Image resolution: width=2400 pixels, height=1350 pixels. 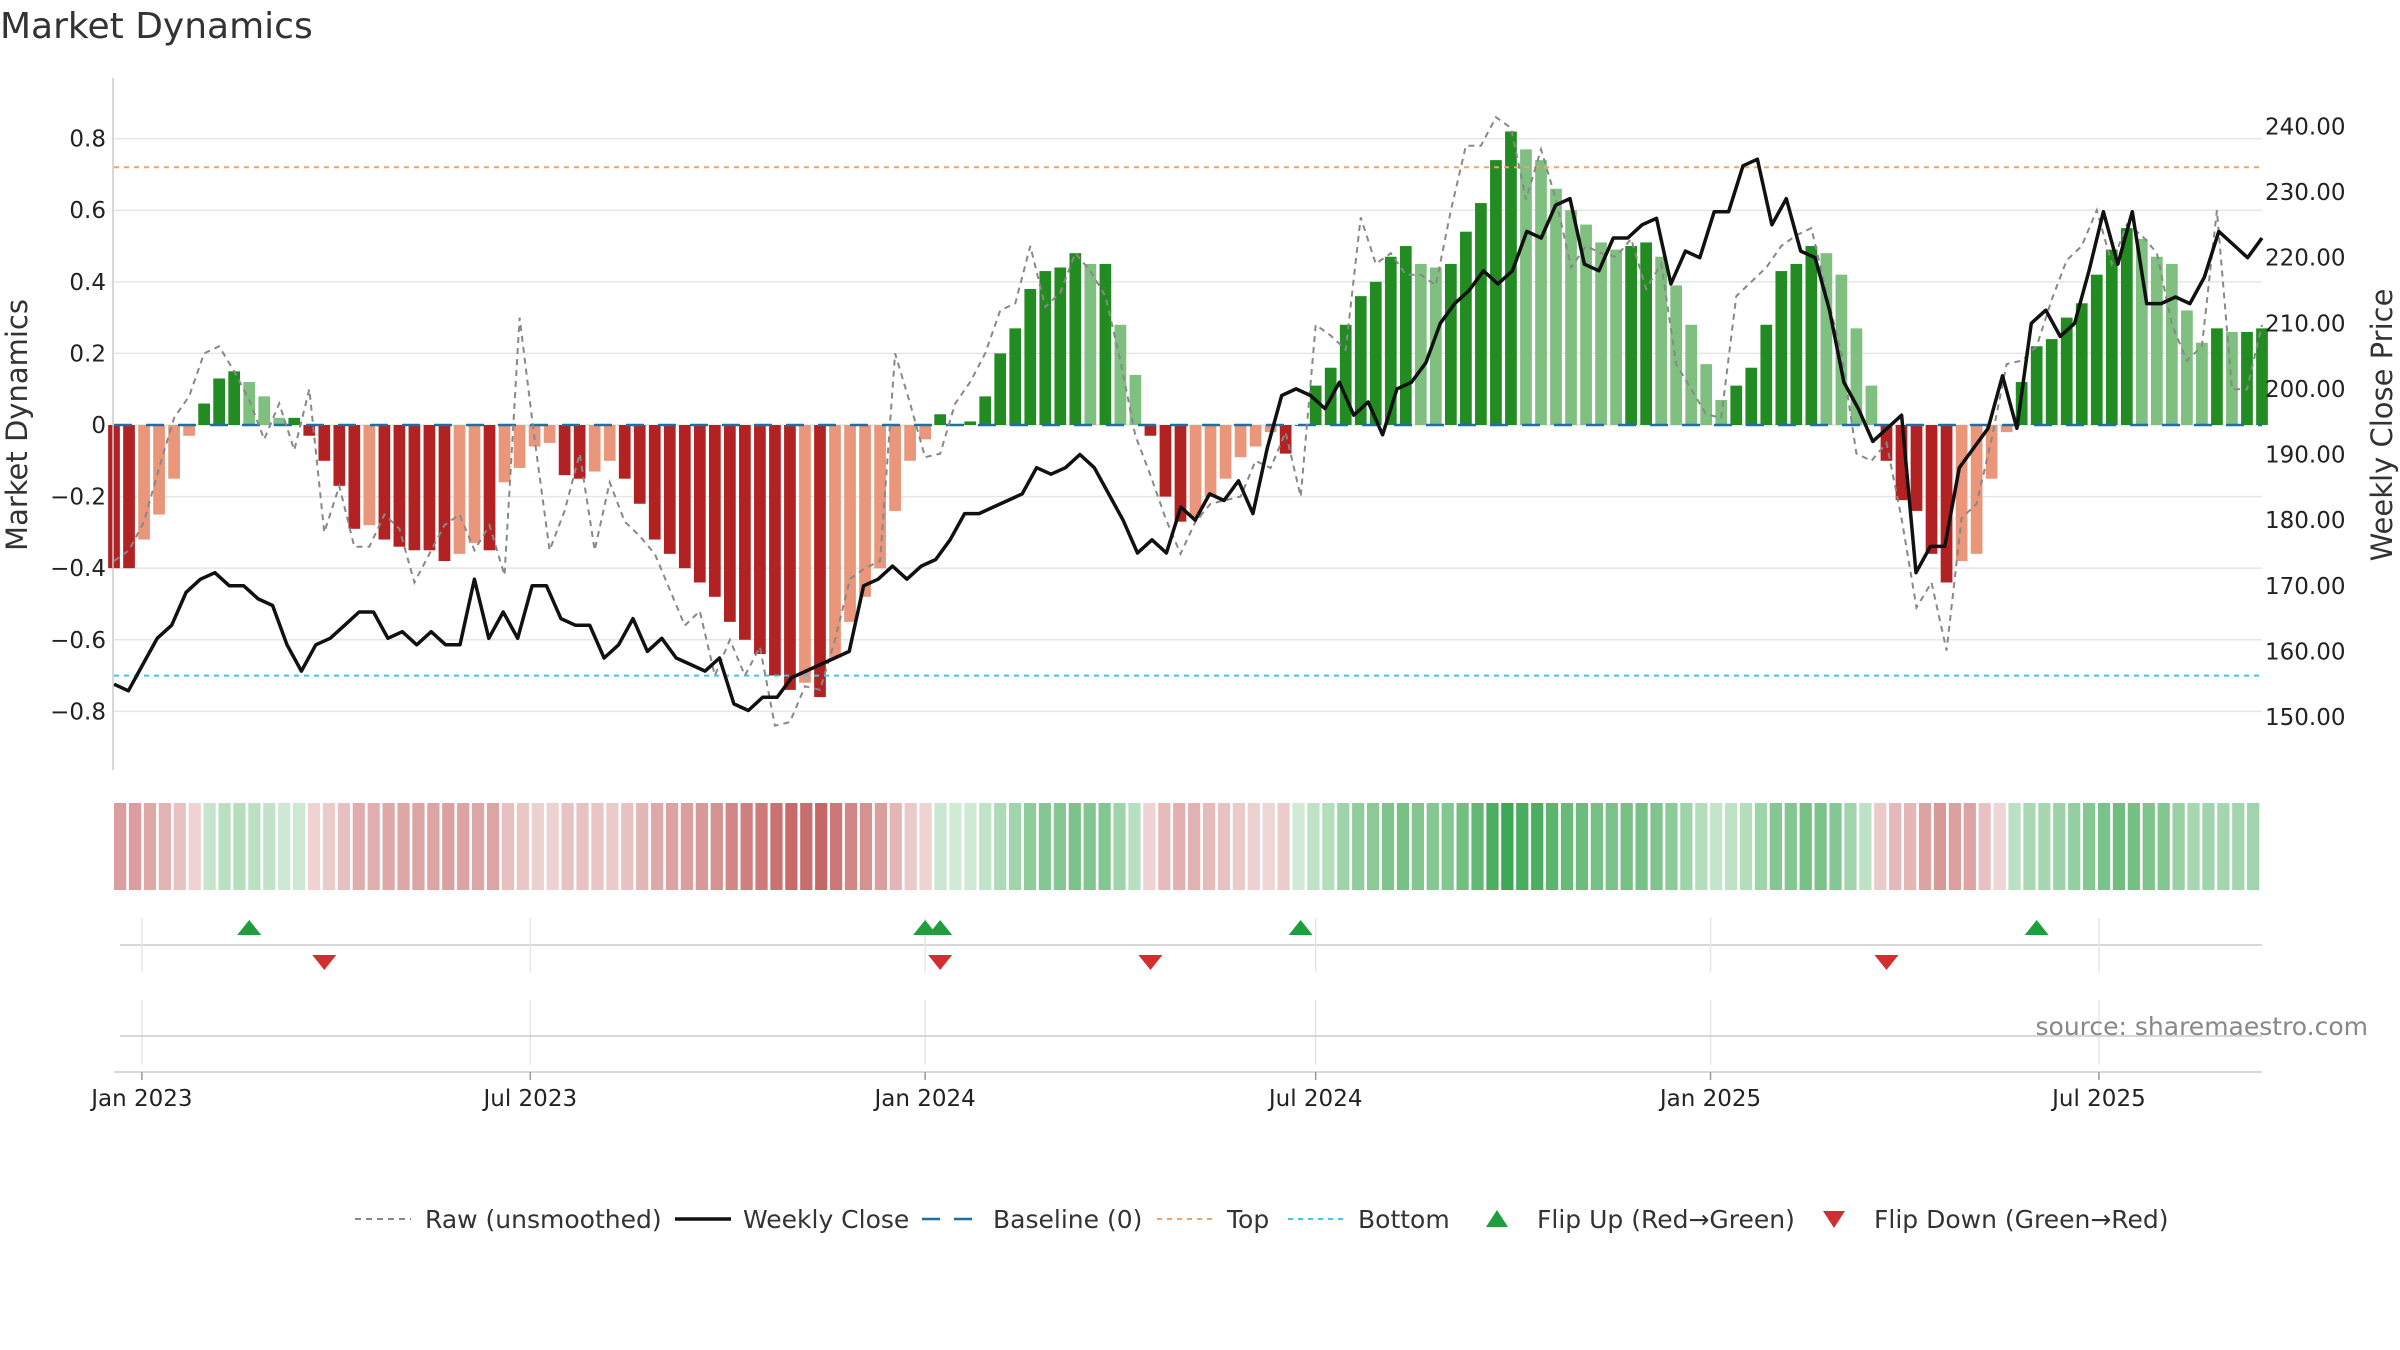 I want to click on legend-label: Weekly Close, so click(x=826, y=1219).